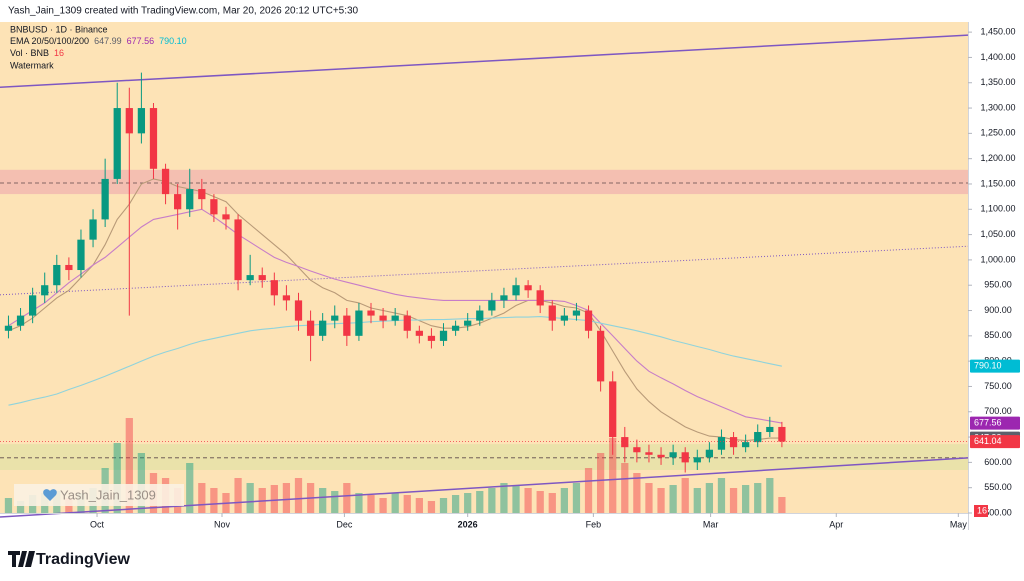 This screenshot has width=1024, height=581. I want to click on watermark-heart, so click(50, 495).